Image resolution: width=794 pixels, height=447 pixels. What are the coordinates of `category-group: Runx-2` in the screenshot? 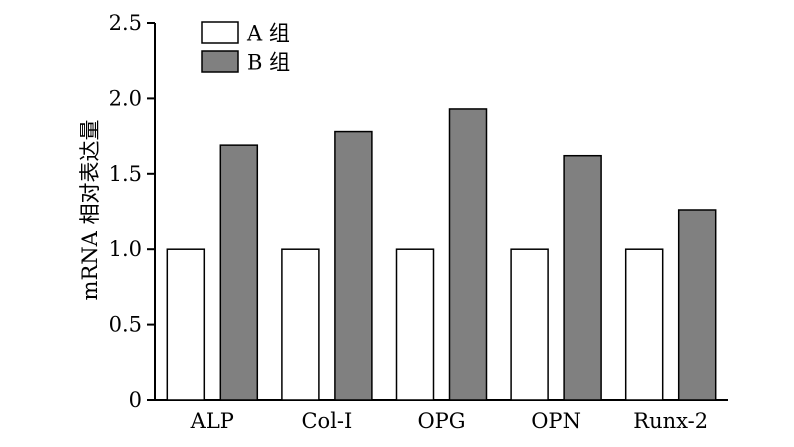 It's located at (670, 321).